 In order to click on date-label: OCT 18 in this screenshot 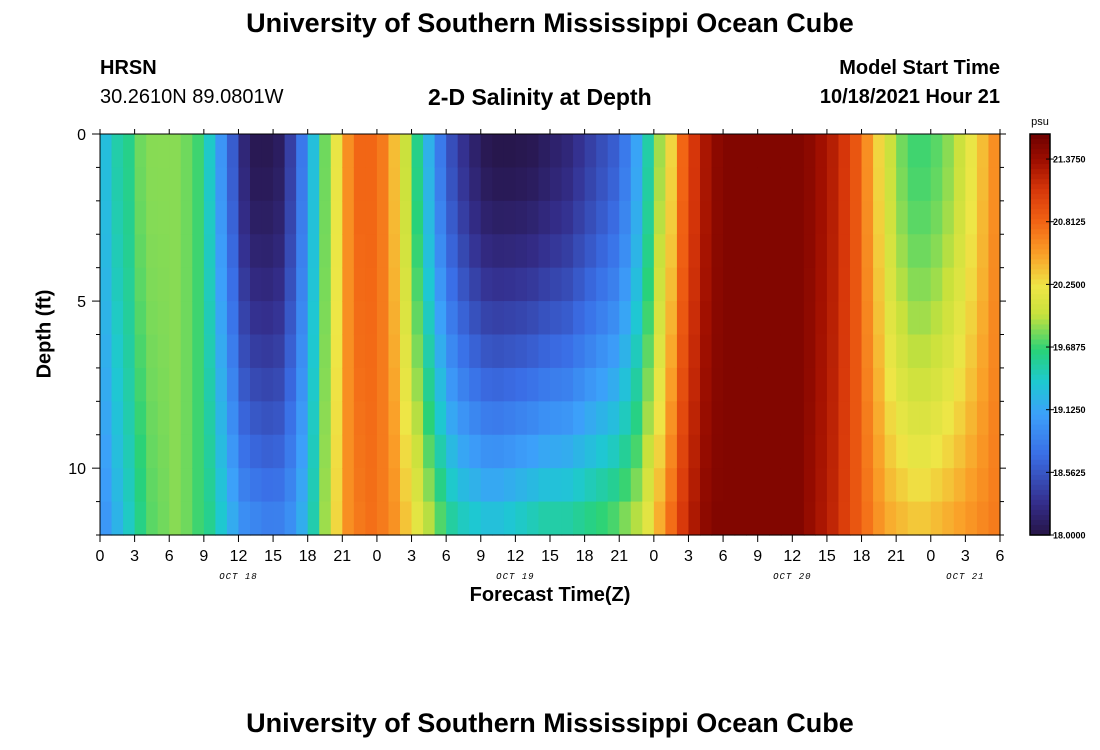, I will do `click(238, 577)`.